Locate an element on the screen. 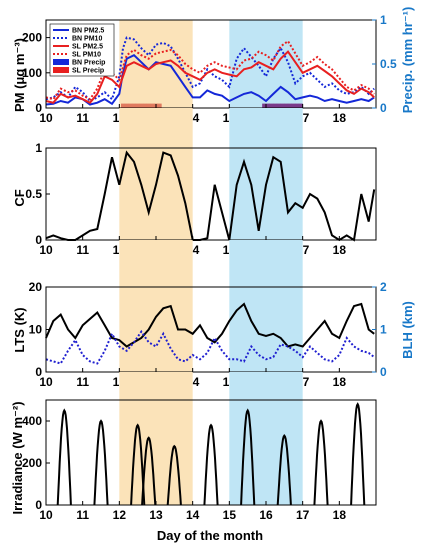 The width and height of the screenshot is (424, 550). legend-label: BN PM2.5 is located at coordinates (88, 31).